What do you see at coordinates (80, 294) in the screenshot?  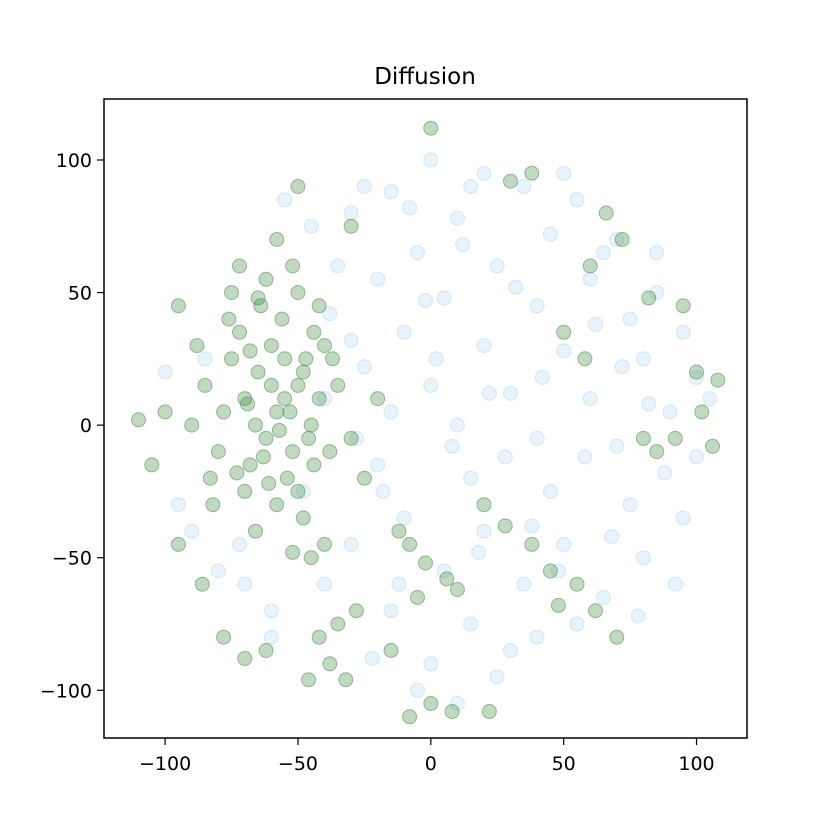 I see `y-tick-label: 50` at bounding box center [80, 294].